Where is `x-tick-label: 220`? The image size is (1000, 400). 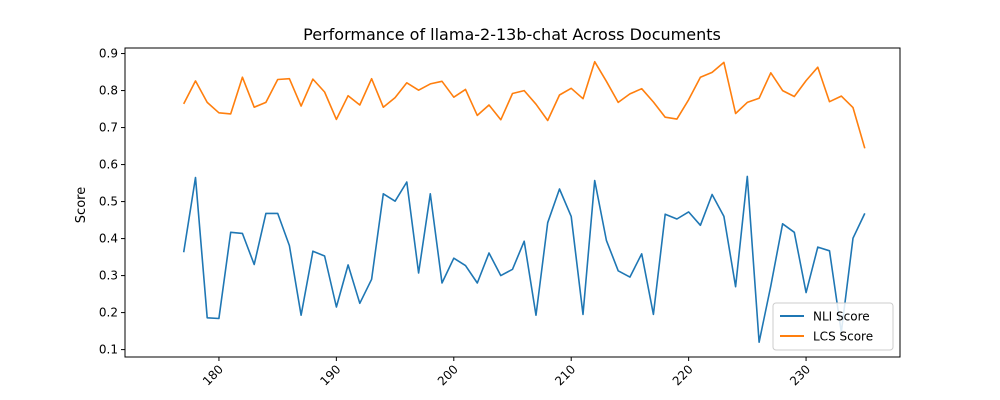 x-tick-label: 220 is located at coordinates (683, 375).